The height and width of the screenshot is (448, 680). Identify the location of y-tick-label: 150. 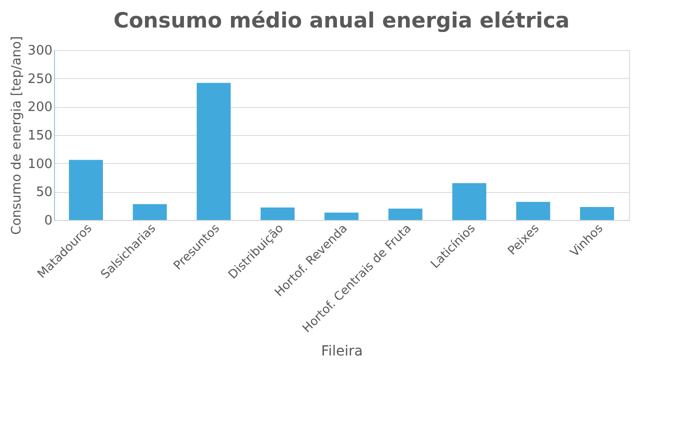
(40, 136).